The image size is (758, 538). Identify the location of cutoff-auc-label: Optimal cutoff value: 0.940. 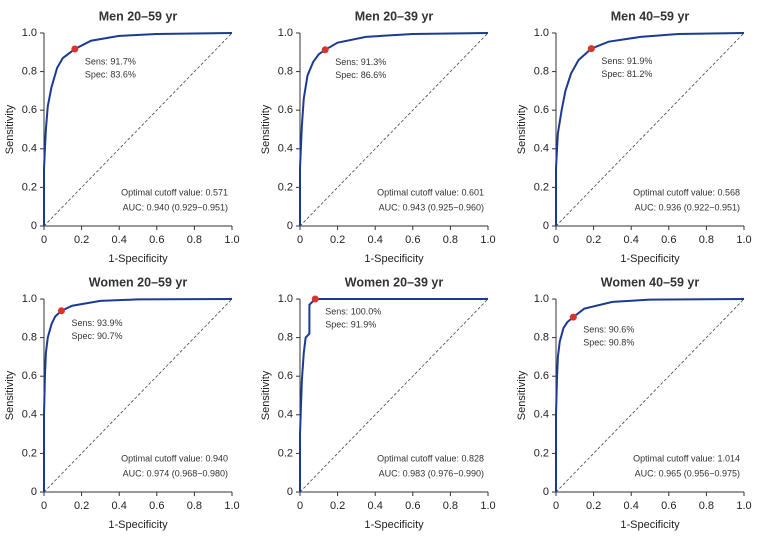
(174, 458).